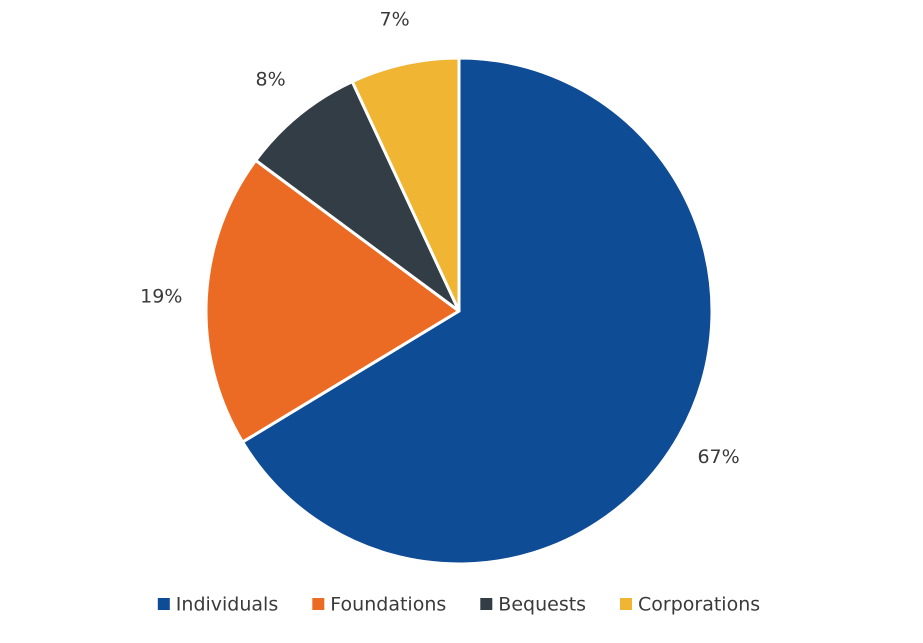 This screenshot has width=923, height=643. I want to click on legend-label-bequests: Bequests, so click(542, 605).